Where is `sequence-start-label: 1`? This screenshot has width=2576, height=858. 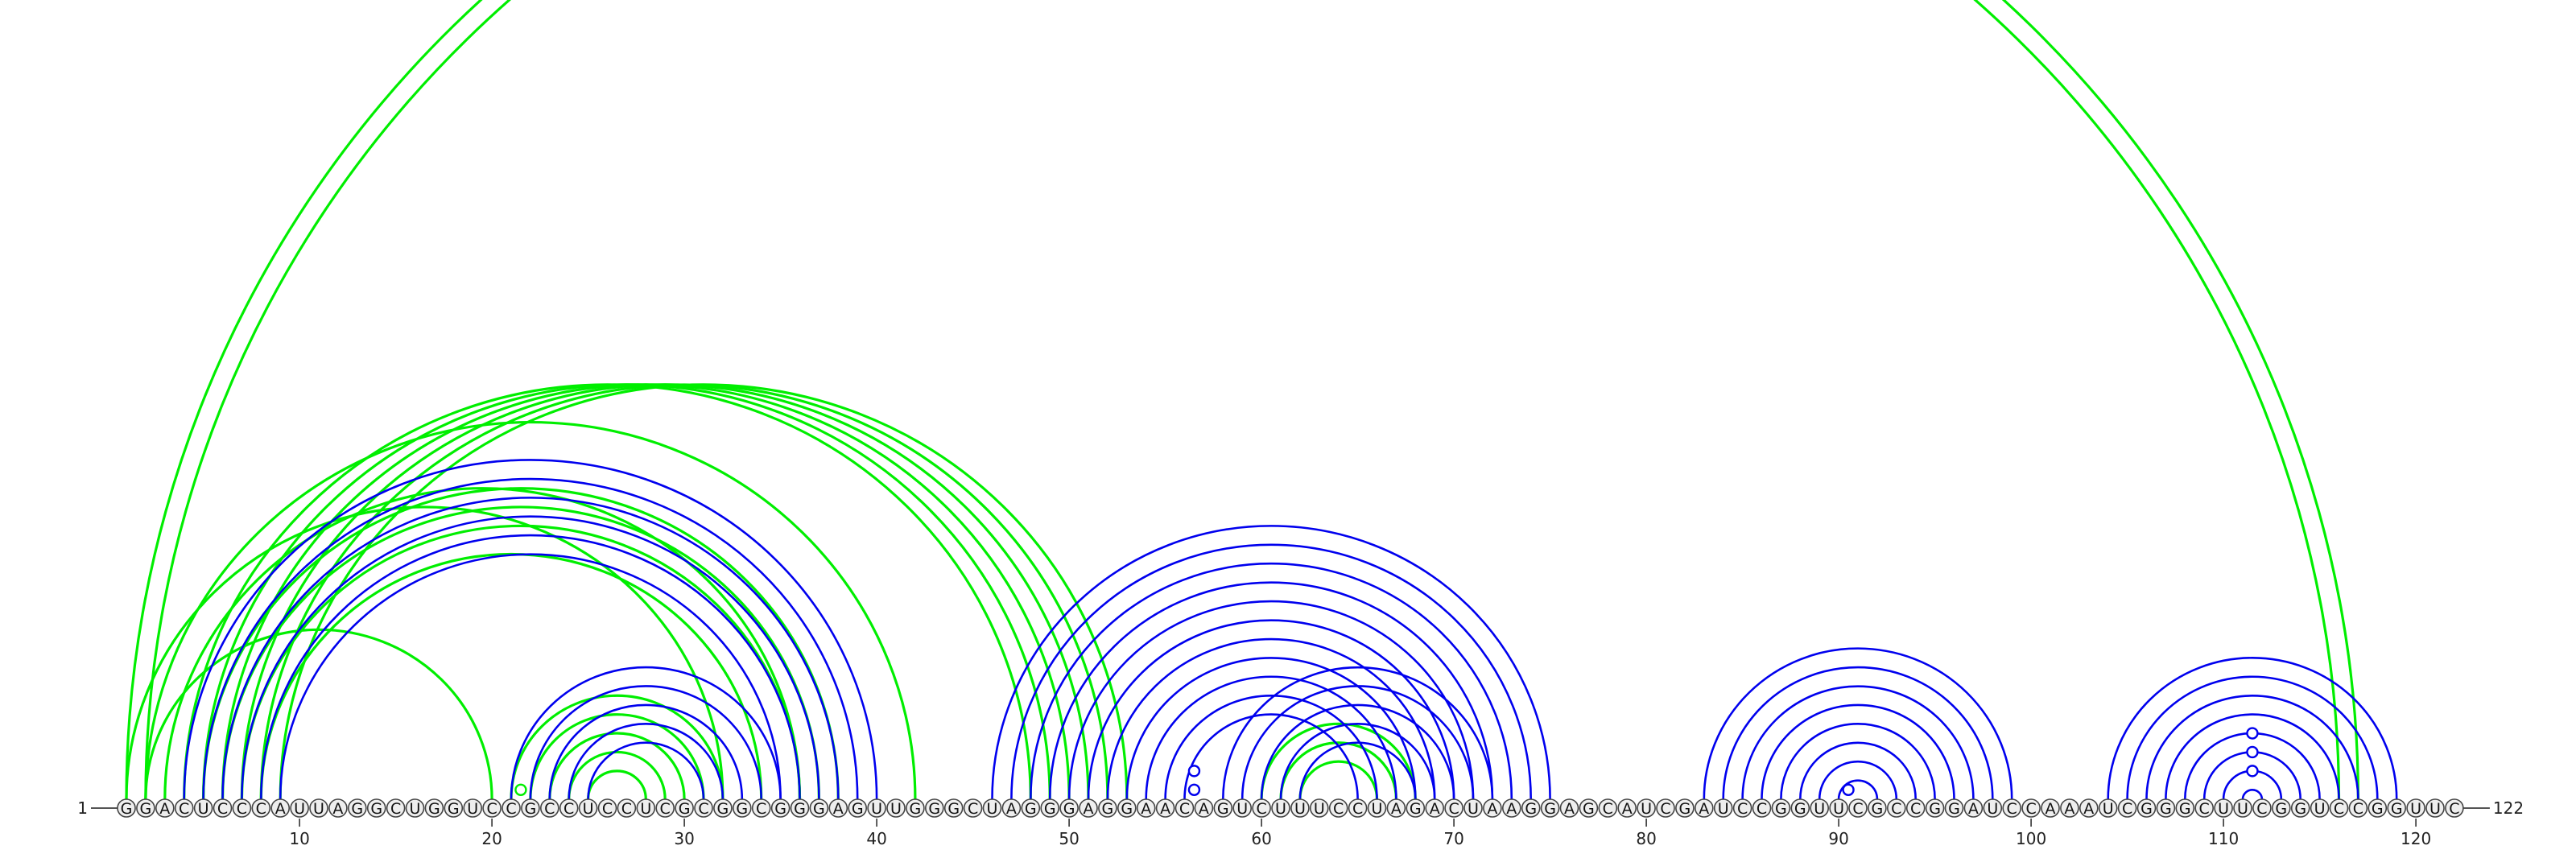 sequence-start-label: 1 is located at coordinates (82, 808).